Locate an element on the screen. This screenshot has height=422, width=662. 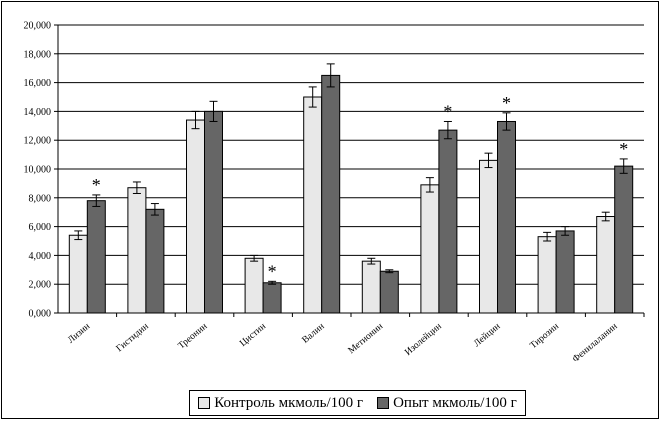
x-category-label: Цистин is located at coordinates (253, 335).